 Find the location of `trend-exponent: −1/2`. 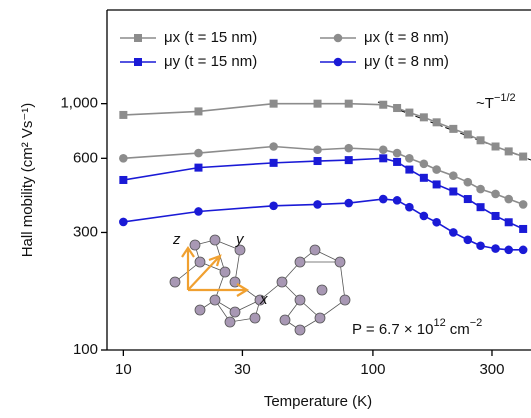

trend-exponent: −1/2 is located at coordinates (505, 98).